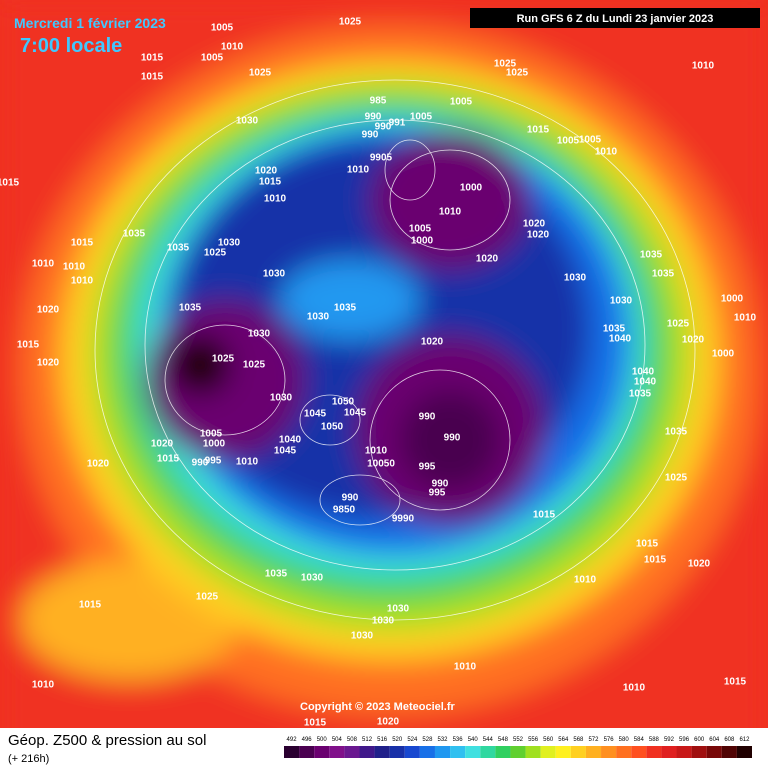 The image size is (768, 768). I want to click on scale-label: 608, so click(729, 740).